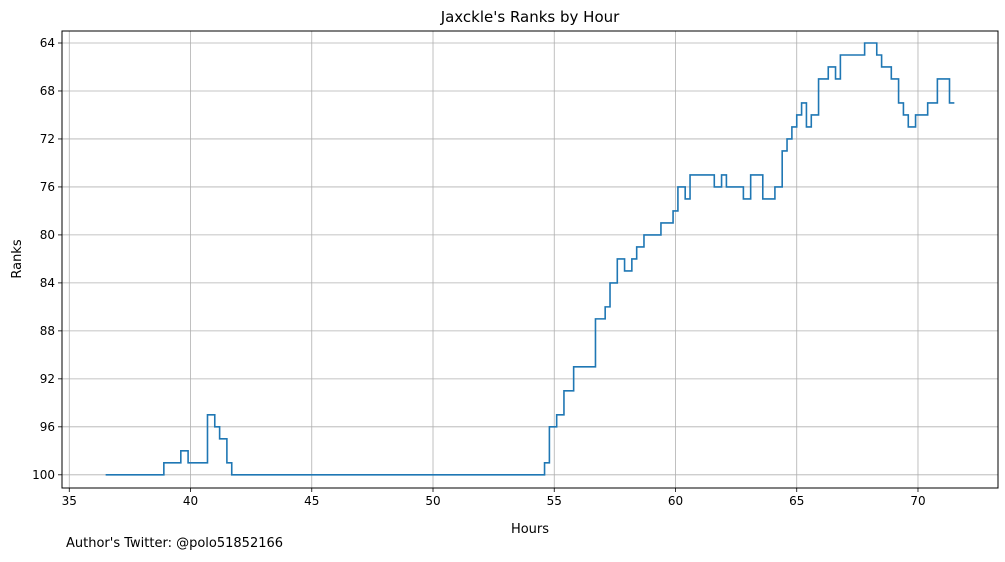  I want to click on x-axis: 35 40 45 50 55 60 65 70, so click(494, 498).